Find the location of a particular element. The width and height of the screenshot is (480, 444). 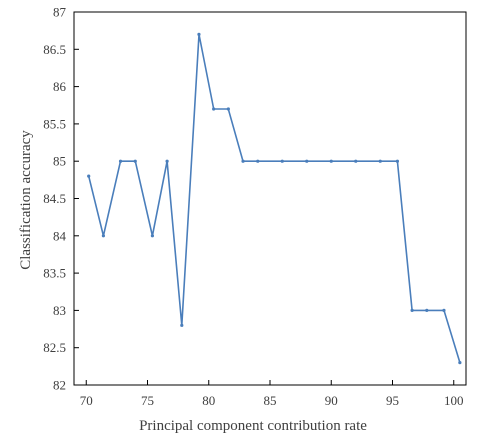

y-tick-label: 87 is located at coordinates (60, 12).